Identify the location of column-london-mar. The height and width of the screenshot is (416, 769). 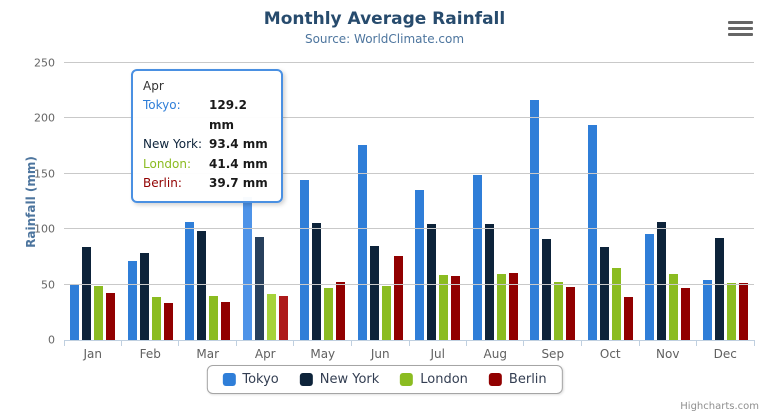
(214, 318).